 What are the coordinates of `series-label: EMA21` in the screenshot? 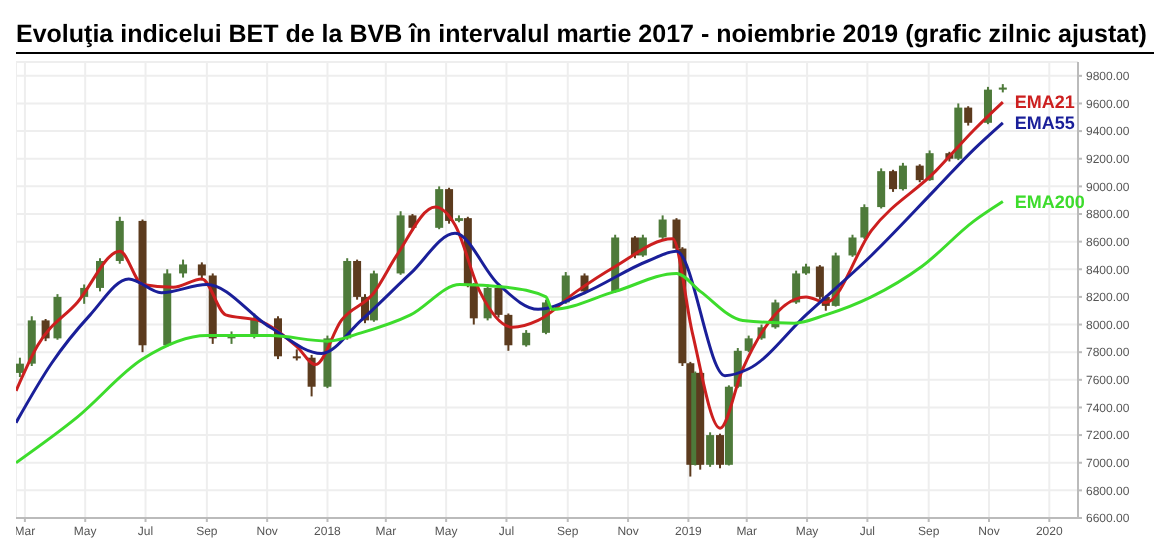 It's located at (1044, 102).